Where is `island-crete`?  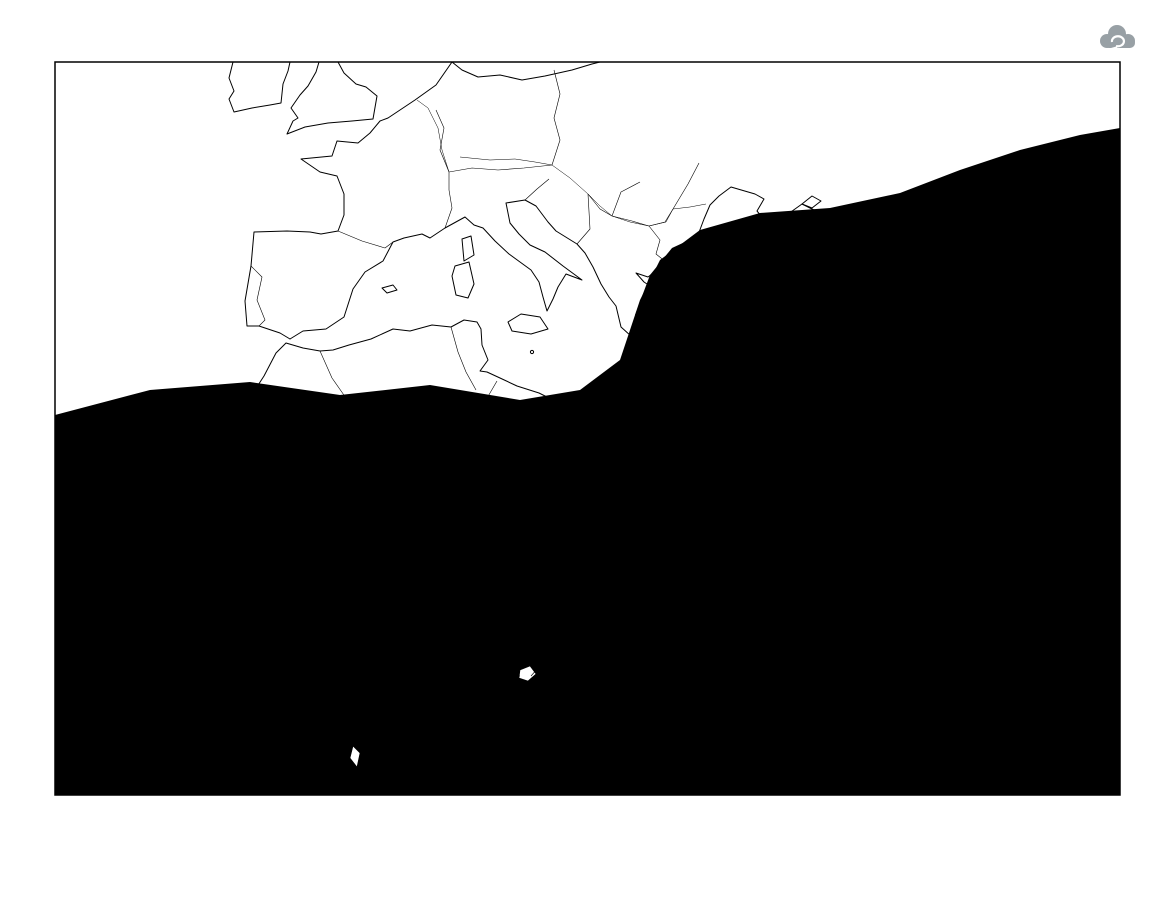
island-crete is located at coordinates (662, 352).